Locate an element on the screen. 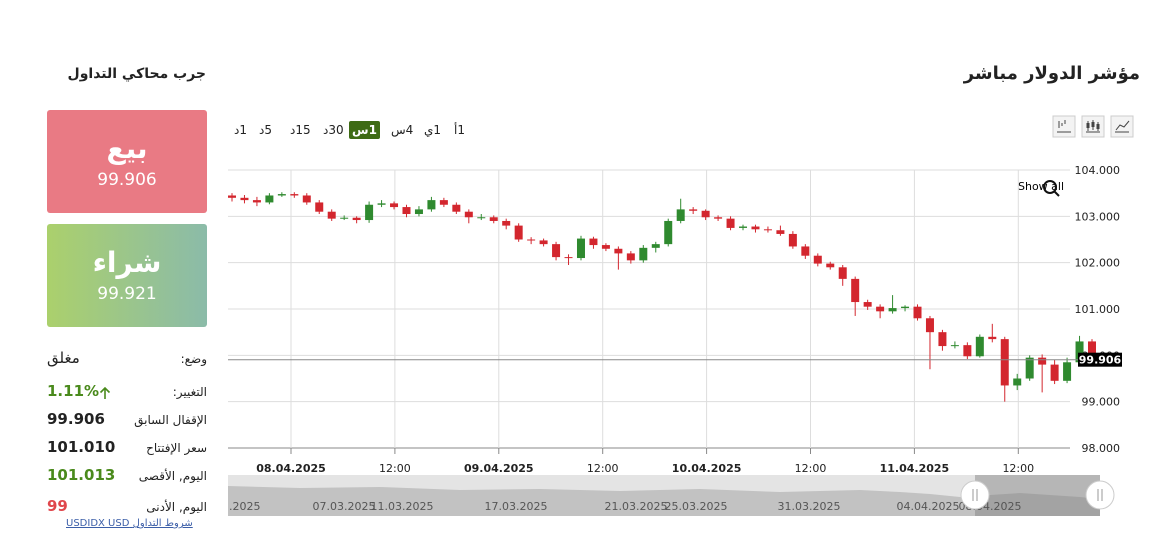  show-all-label: Show all is located at coordinates (1041, 186).